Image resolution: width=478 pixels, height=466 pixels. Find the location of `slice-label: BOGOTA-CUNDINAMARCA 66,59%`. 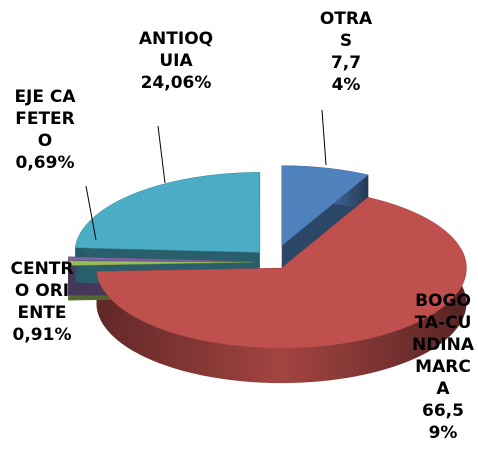

slice-label: BOGOTA-CUNDINAMARCA 66,59% is located at coordinates (443, 367).